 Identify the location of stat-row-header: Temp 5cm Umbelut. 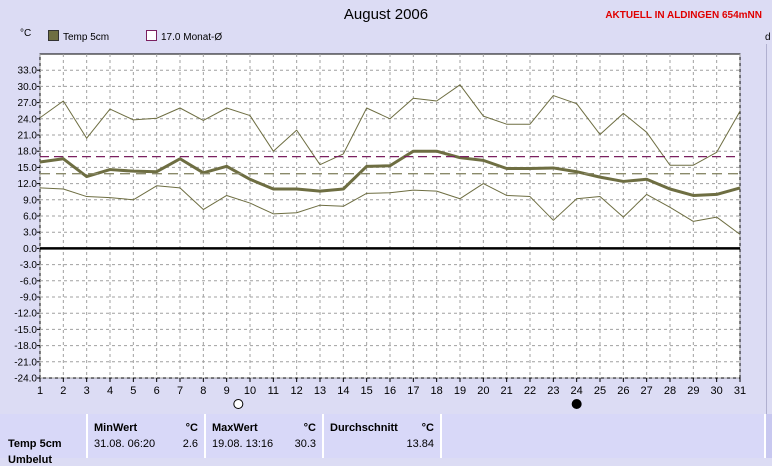
(44, 440).